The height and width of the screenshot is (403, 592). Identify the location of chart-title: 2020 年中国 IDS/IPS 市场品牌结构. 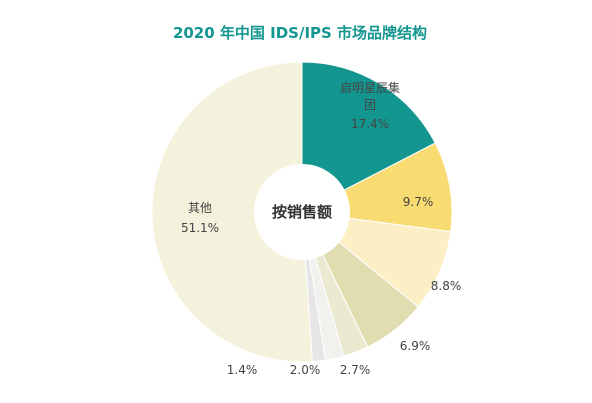
(300, 33).